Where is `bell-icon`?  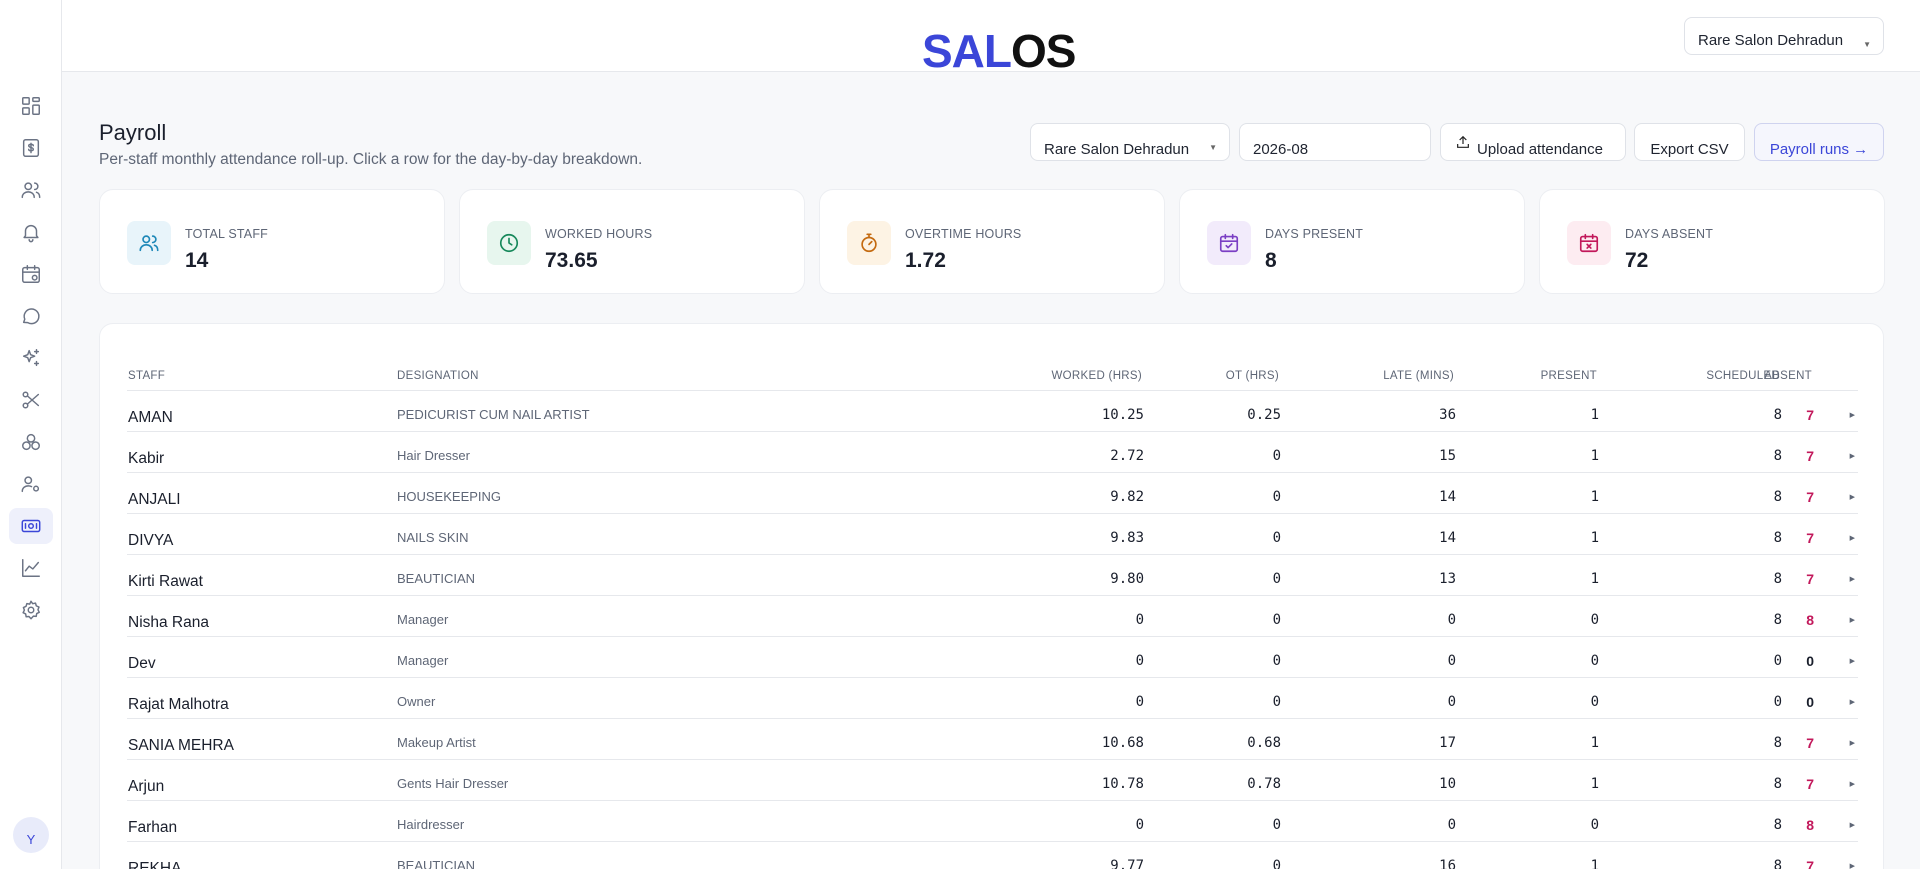
bell-icon is located at coordinates (31, 232).